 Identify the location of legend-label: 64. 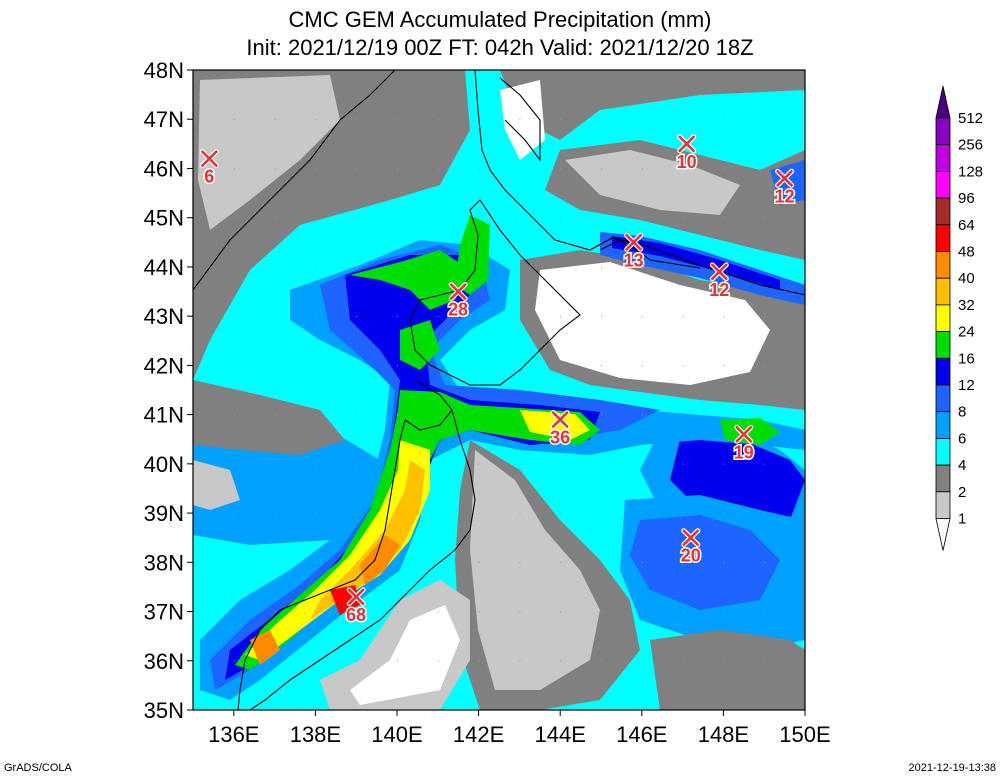
(966, 225).